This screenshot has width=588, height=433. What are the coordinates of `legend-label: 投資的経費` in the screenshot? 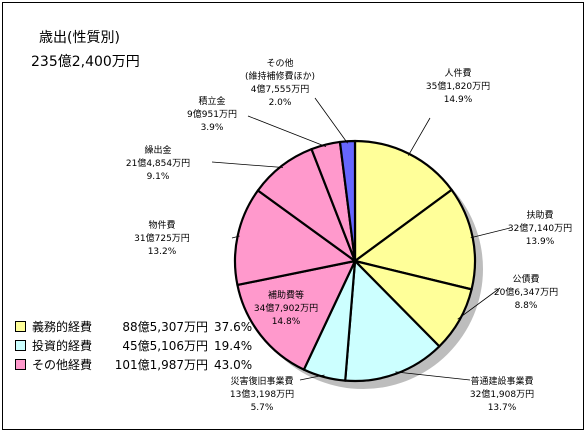 It's located at (62, 346).